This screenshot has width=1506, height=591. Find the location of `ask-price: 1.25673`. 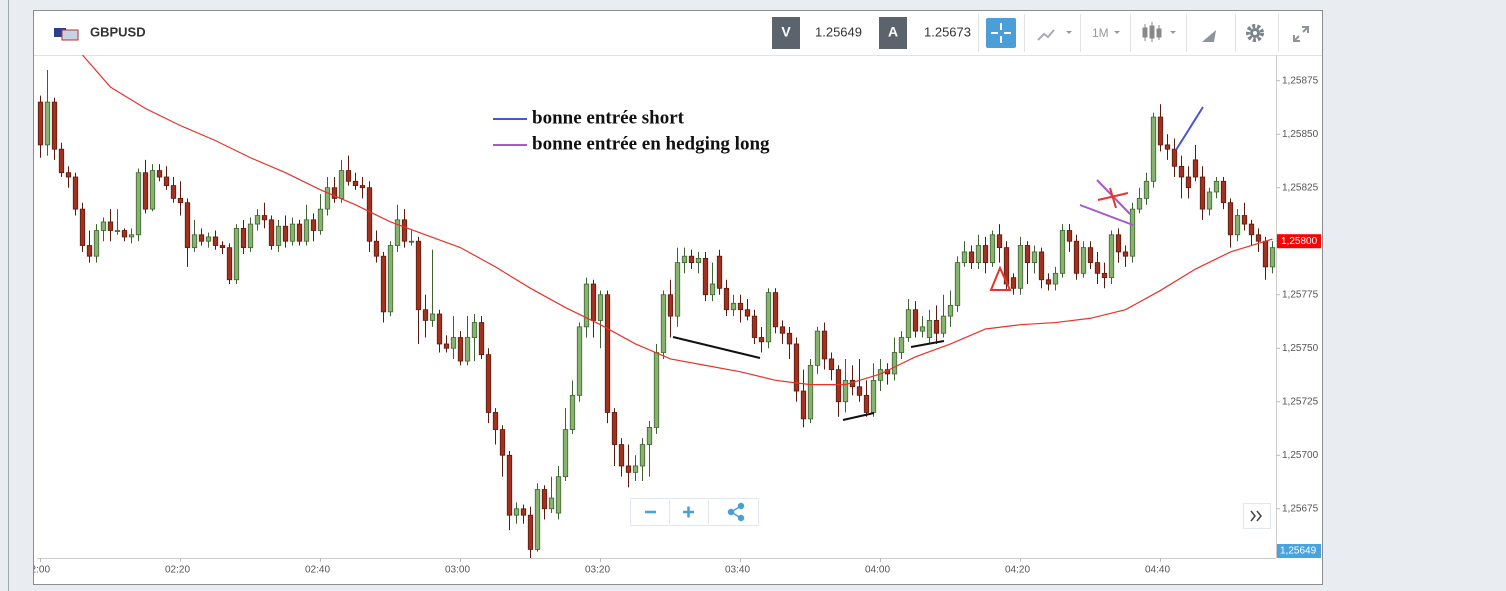

ask-price: 1.25673 is located at coordinates (947, 31).